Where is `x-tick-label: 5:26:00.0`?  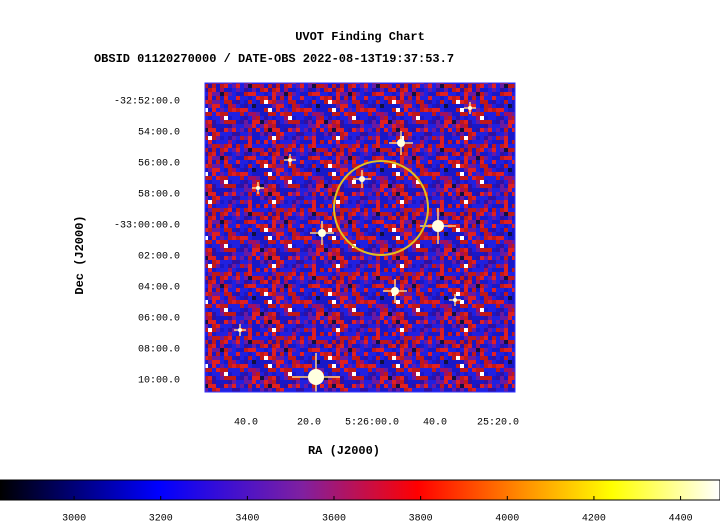 x-tick-label: 5:26:00.0 is located at coordinates (372, 423).